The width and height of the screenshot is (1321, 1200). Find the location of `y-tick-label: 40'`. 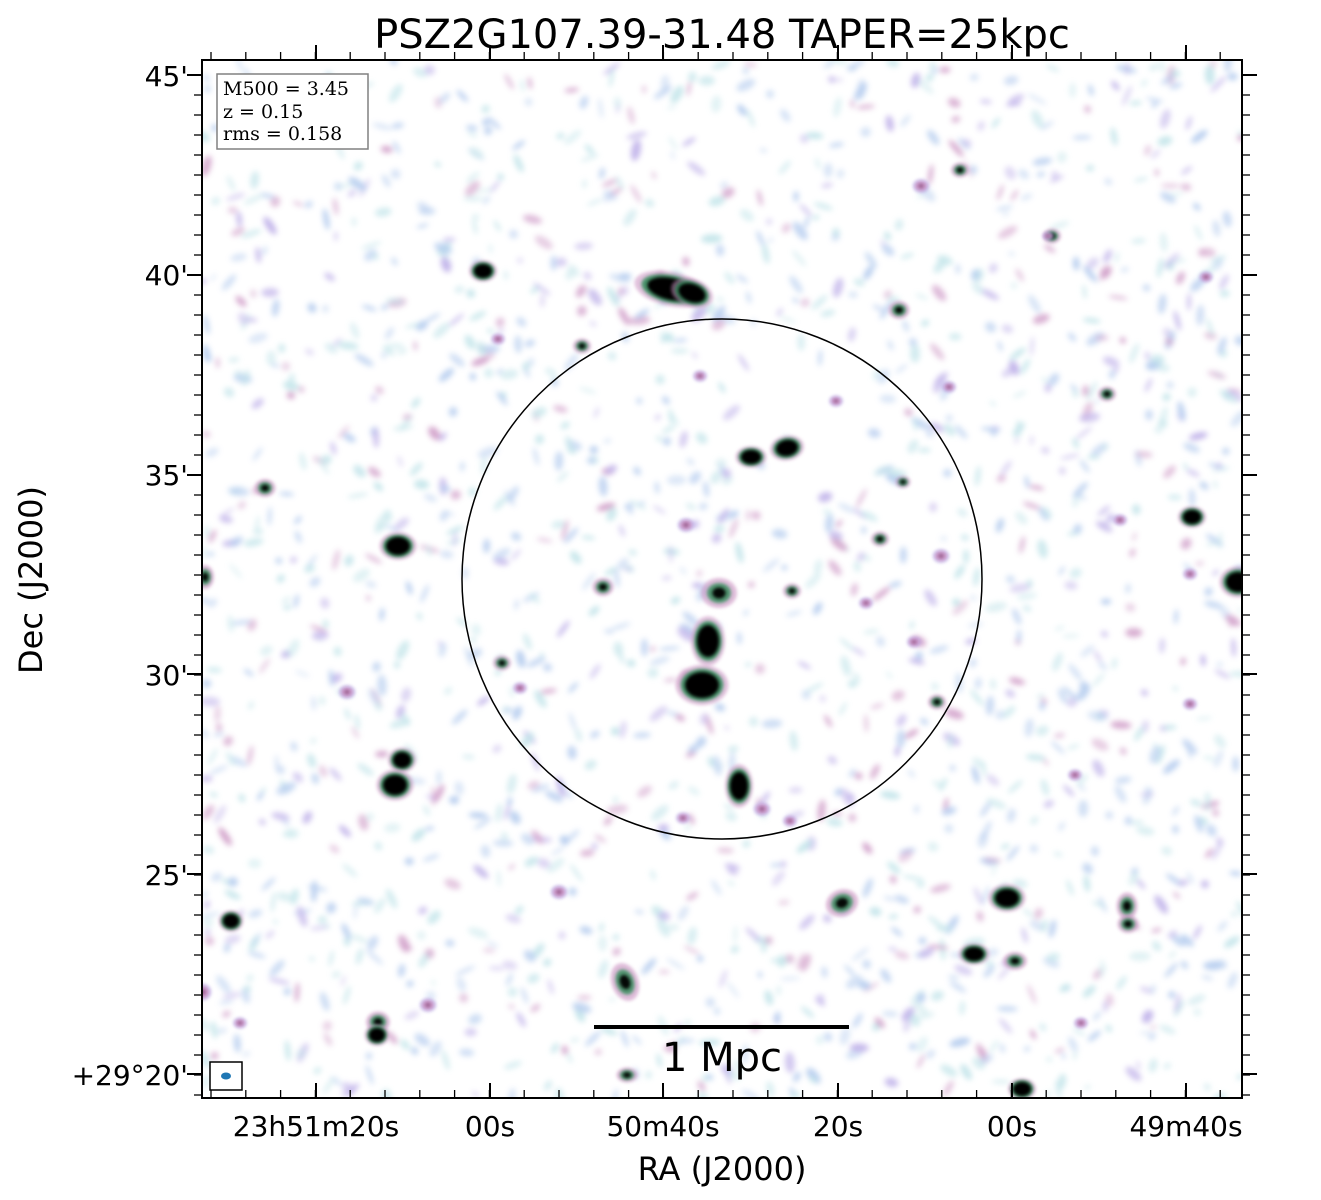

y-tick-label: 40' is located at coordinates (166, 275).